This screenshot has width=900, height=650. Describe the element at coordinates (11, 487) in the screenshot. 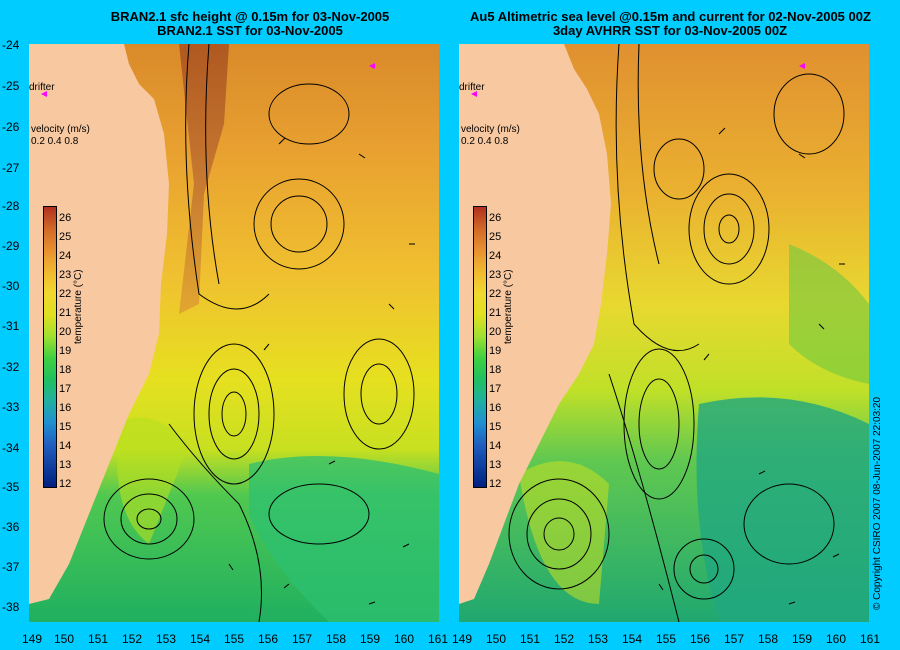

I see `y-tick: -35` at that location.